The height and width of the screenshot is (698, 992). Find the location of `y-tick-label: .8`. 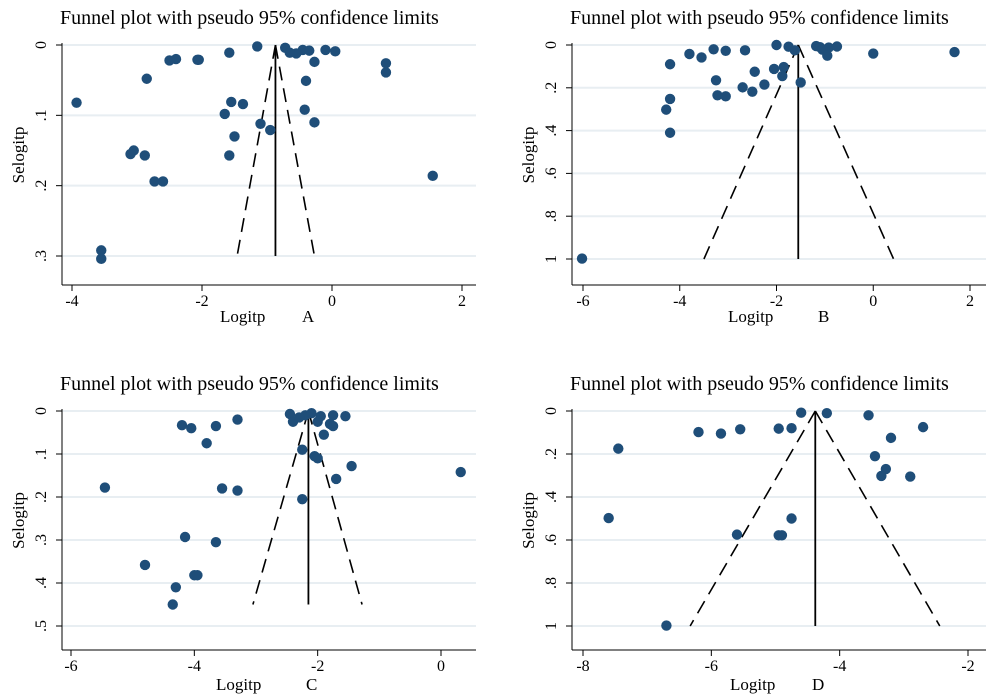

y-tick-label: .8 is located at coordinates (551, 216).